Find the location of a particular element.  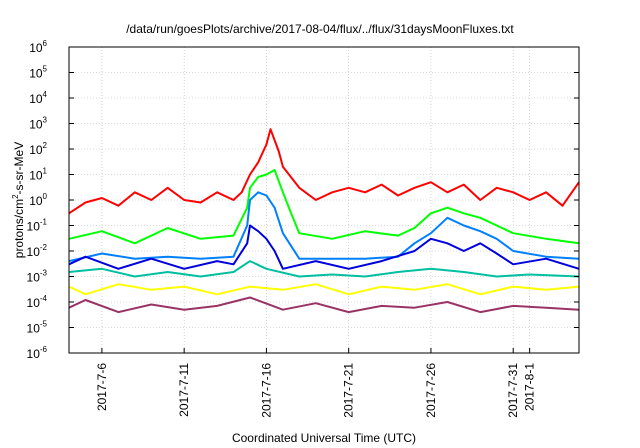

y-tick-label: 10⁰ is located at coordinates (38, 200).